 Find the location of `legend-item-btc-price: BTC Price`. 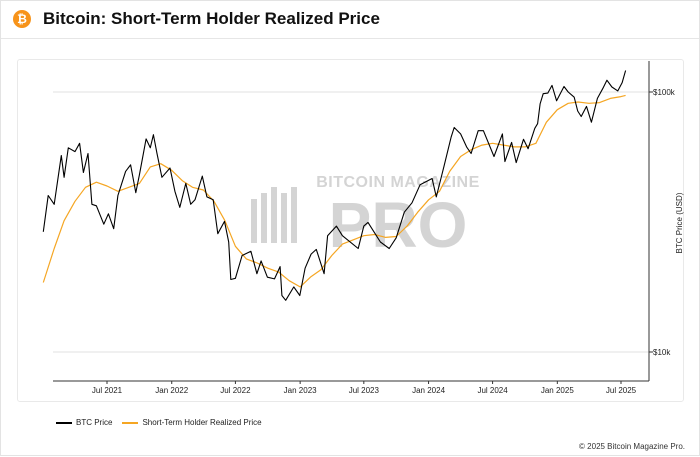

legend-item-btc-price: BTC Price is located at coordinates (84, 422).